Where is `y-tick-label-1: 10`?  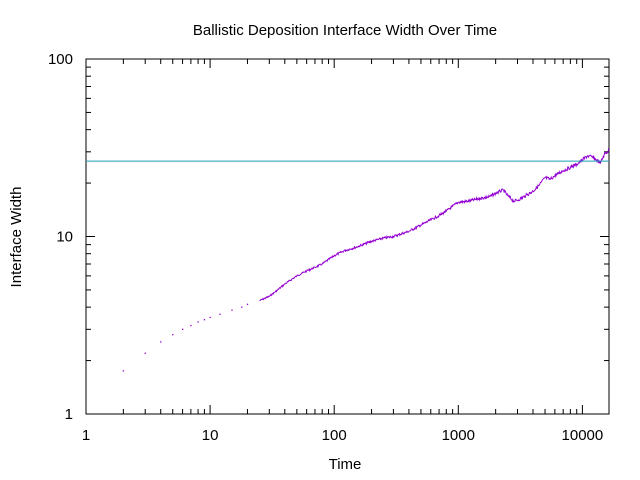 y-tick-label-1: 10 is located at coordinates (64, 237).